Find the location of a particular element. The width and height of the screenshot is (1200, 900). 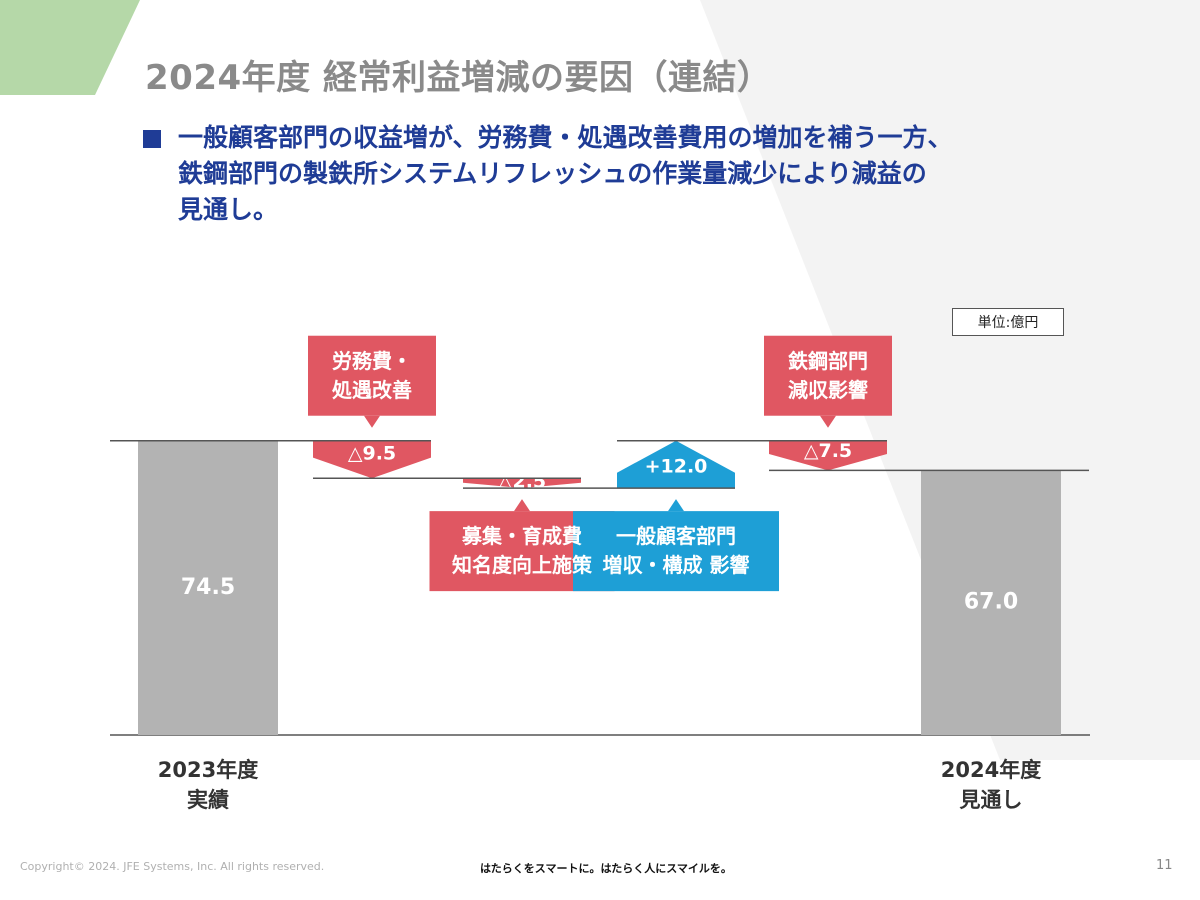

increase-label-3: +12.0 is located at coordinates (676, 466).